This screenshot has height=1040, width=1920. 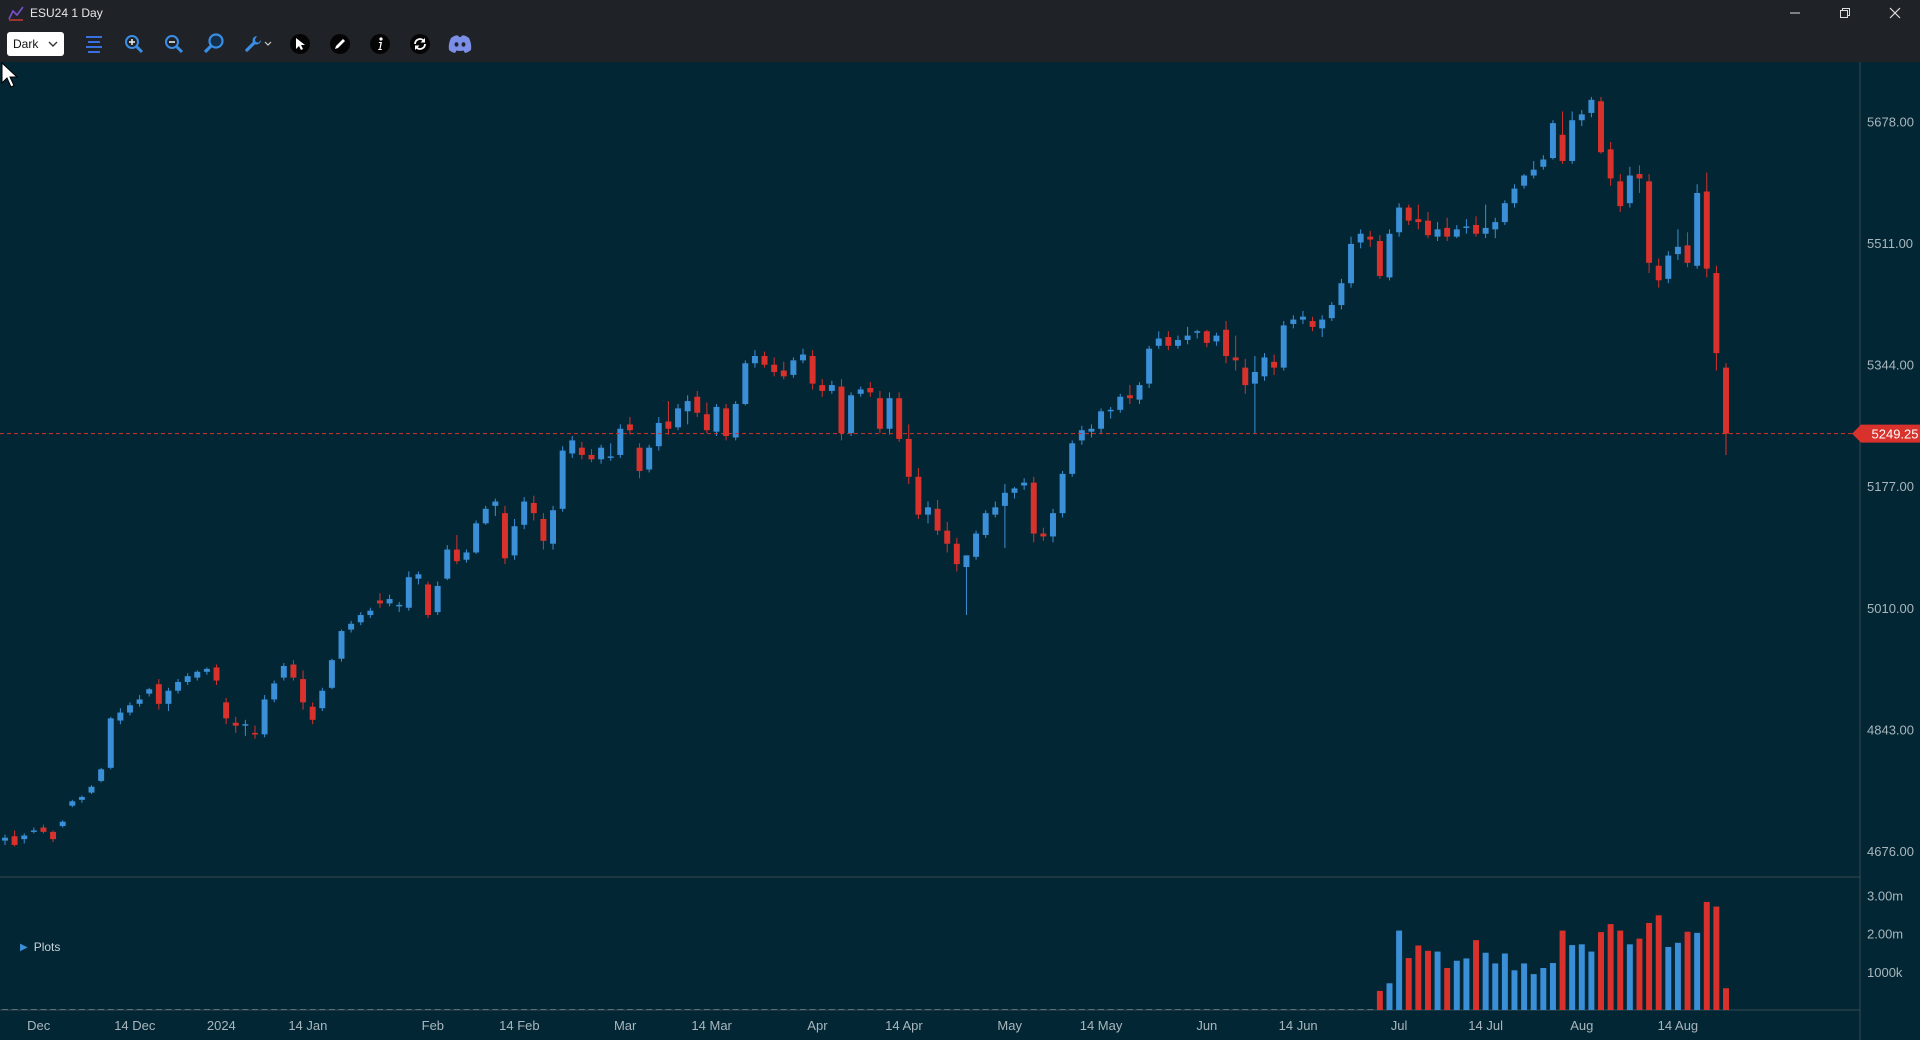 What do you see at coordinates (1795, 13) in the screenshot?
I see `minimize-button` at bounding box center [1795, 13].